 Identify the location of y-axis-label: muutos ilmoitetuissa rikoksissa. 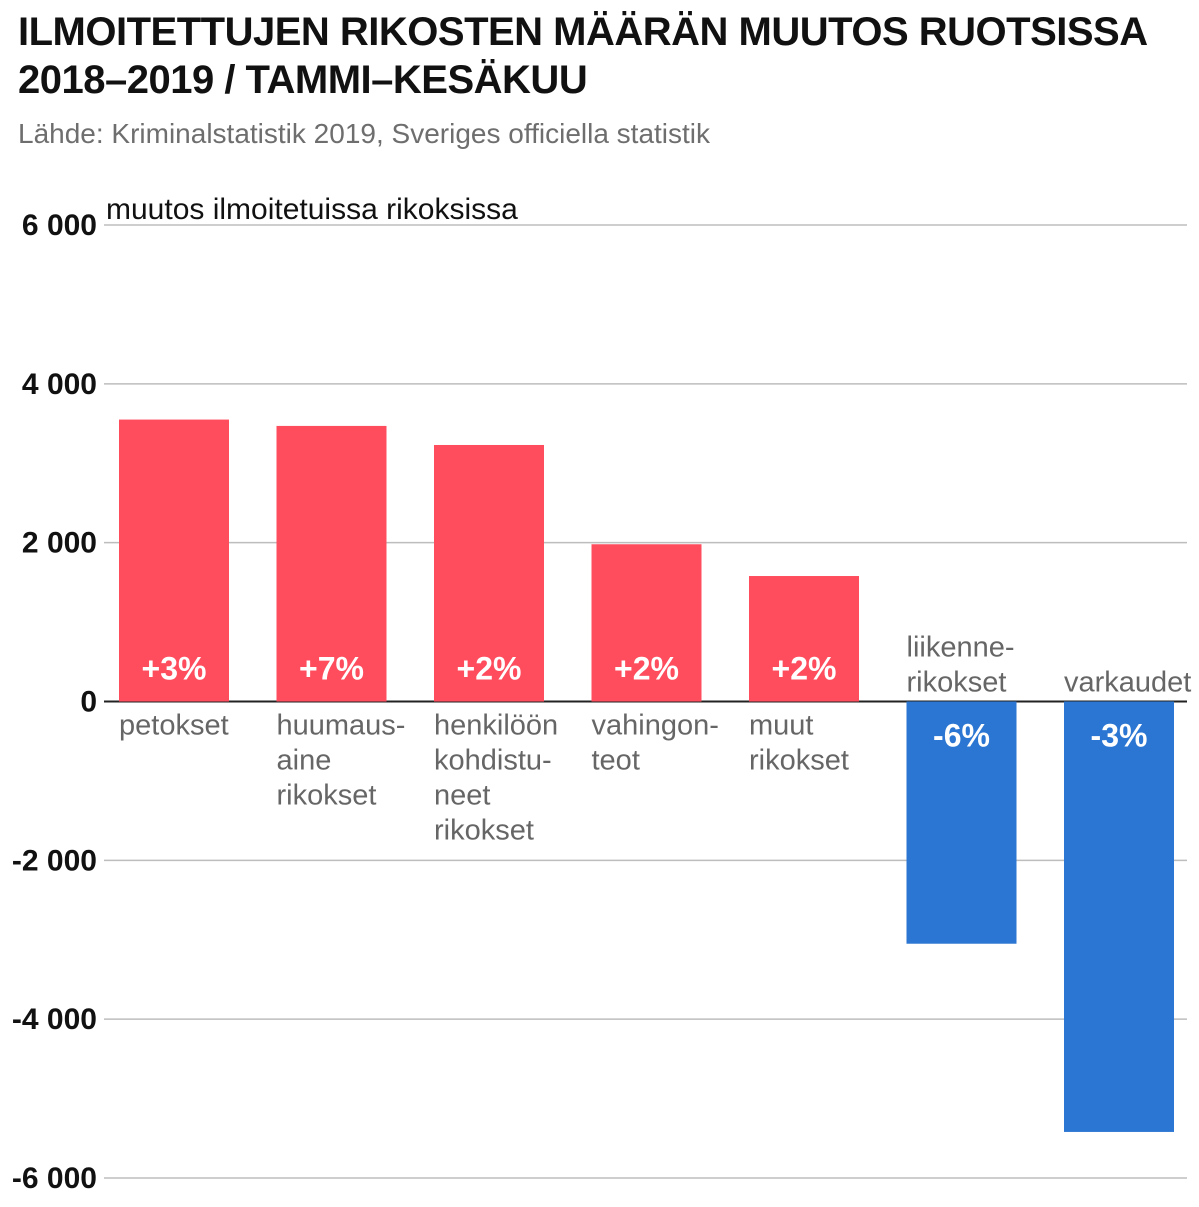
(312, 209).